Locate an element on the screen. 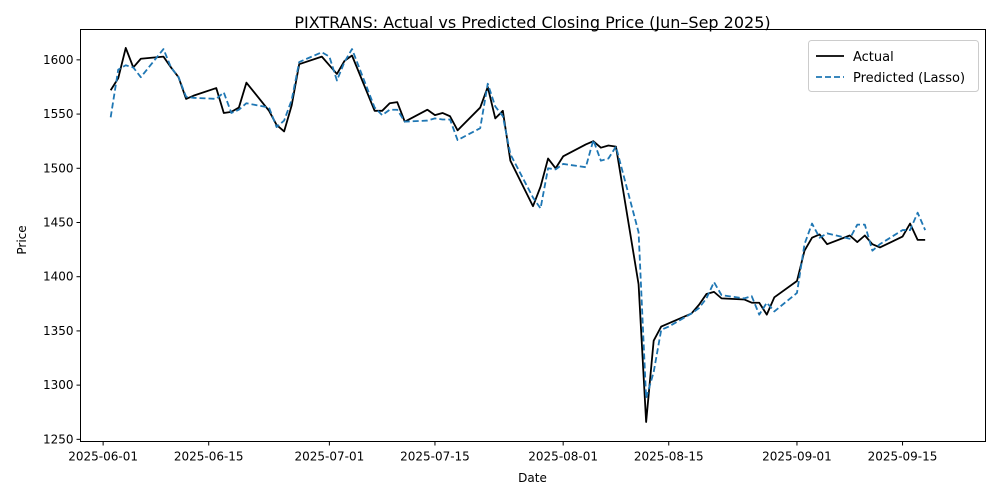  x-tick-label: 2025-06-15 is located at coordinates (209, 457).